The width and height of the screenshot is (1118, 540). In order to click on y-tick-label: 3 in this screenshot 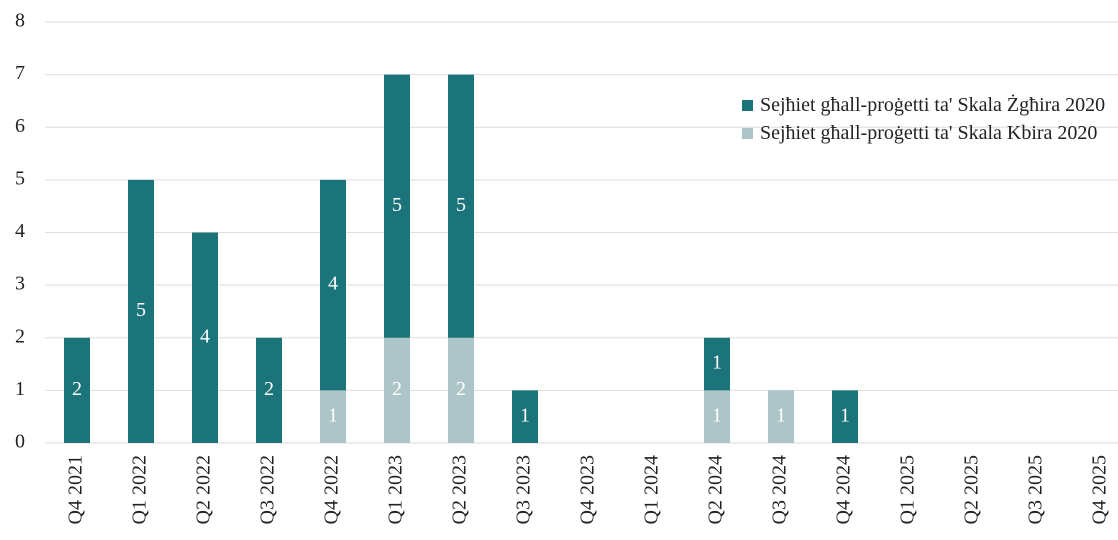, I will do `click(20, 284)`.